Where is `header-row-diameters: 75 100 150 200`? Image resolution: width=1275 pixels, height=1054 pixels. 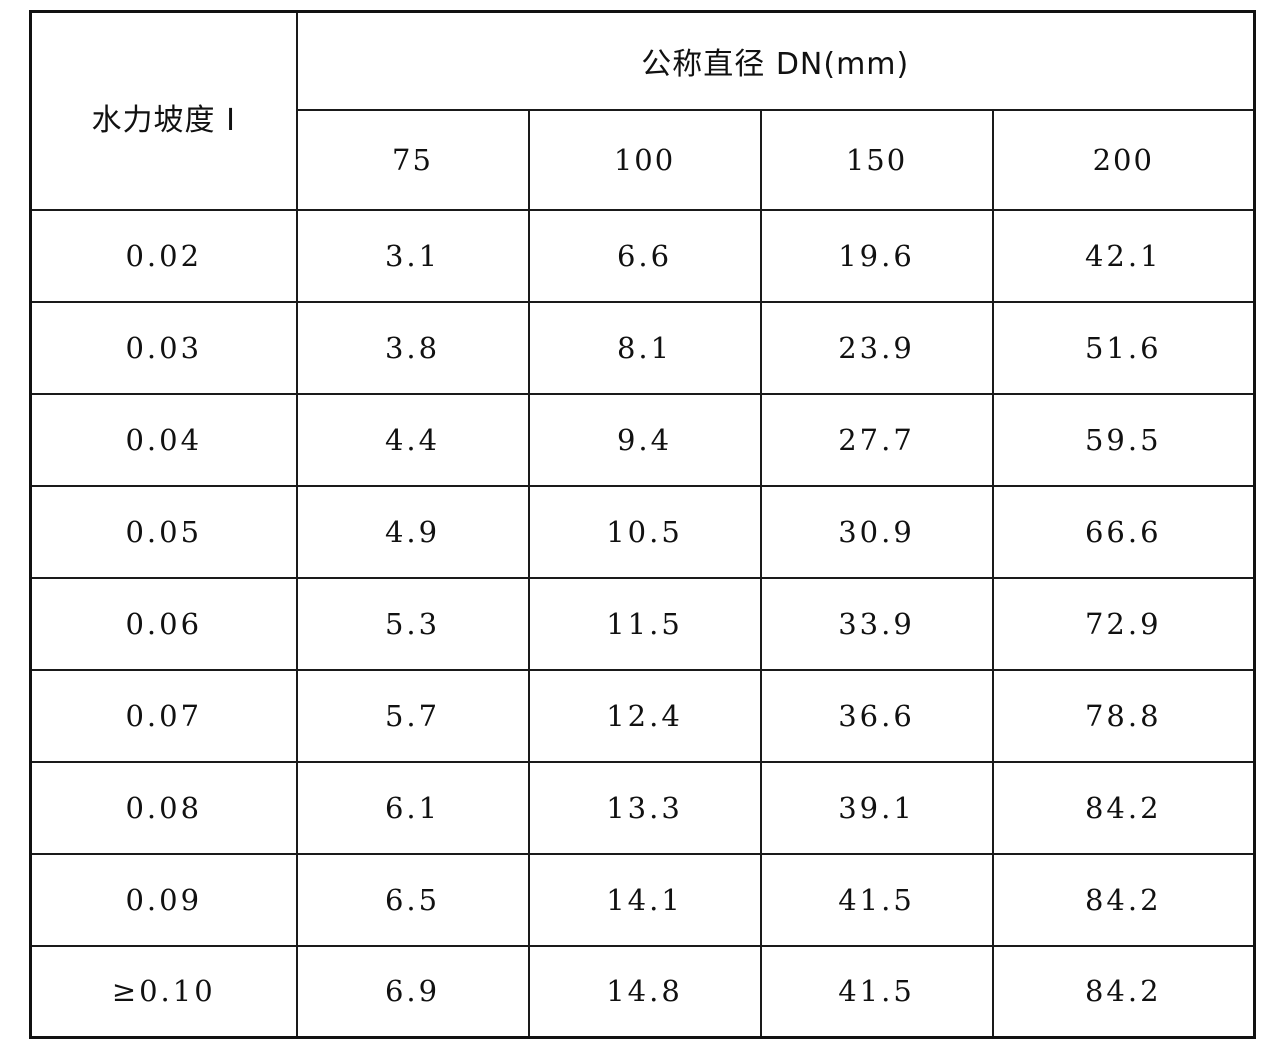 header-row-diameters: 75 100 150 200 is located at coordinates (643, 159).